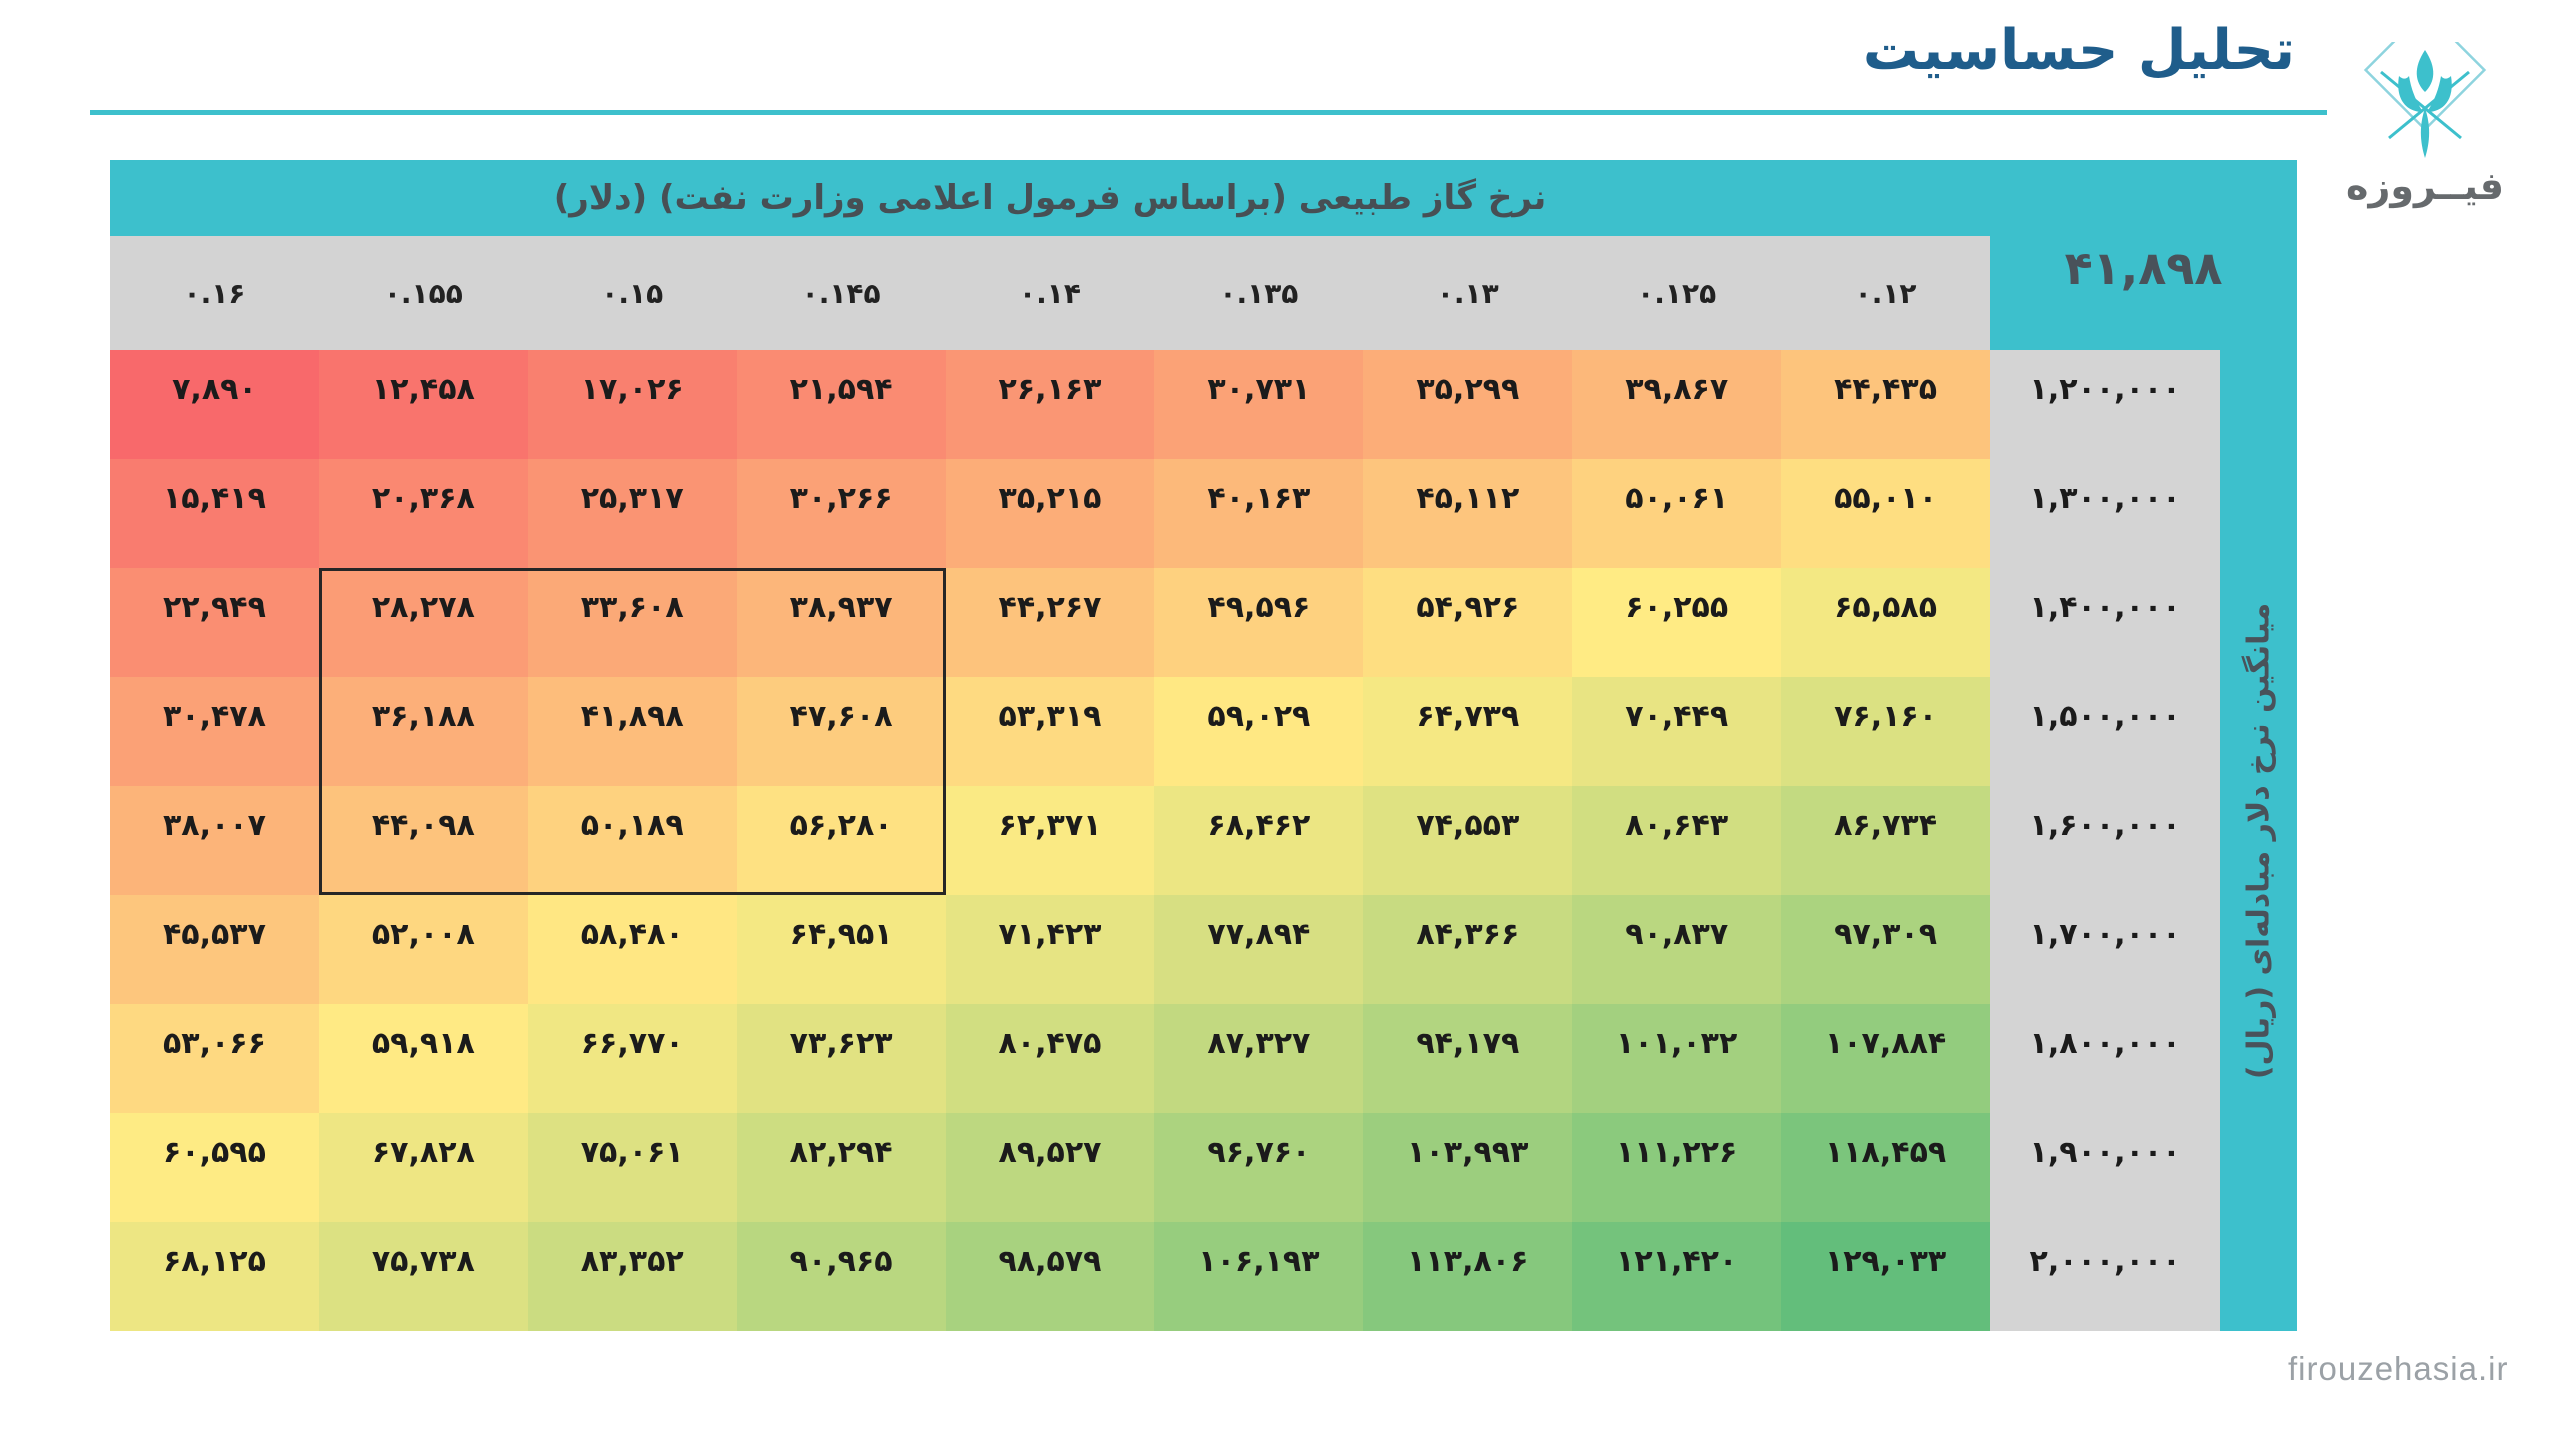 The image size is (2560, 1440). I want to click on column-header-3: ۰.۱۵, so click(632, 293).